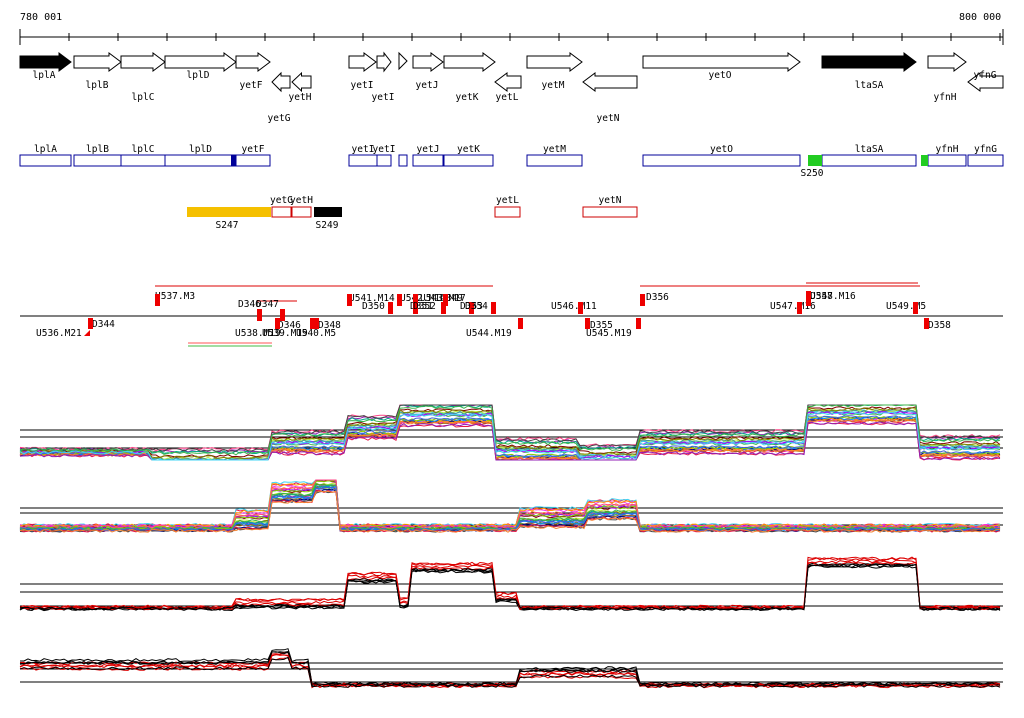 Image resolution: width=1024 pixels, height=718 pixels. Describe the element at coordinates (469, 62) in the screenshot. I see `gene-arrow-yetk` at that location.